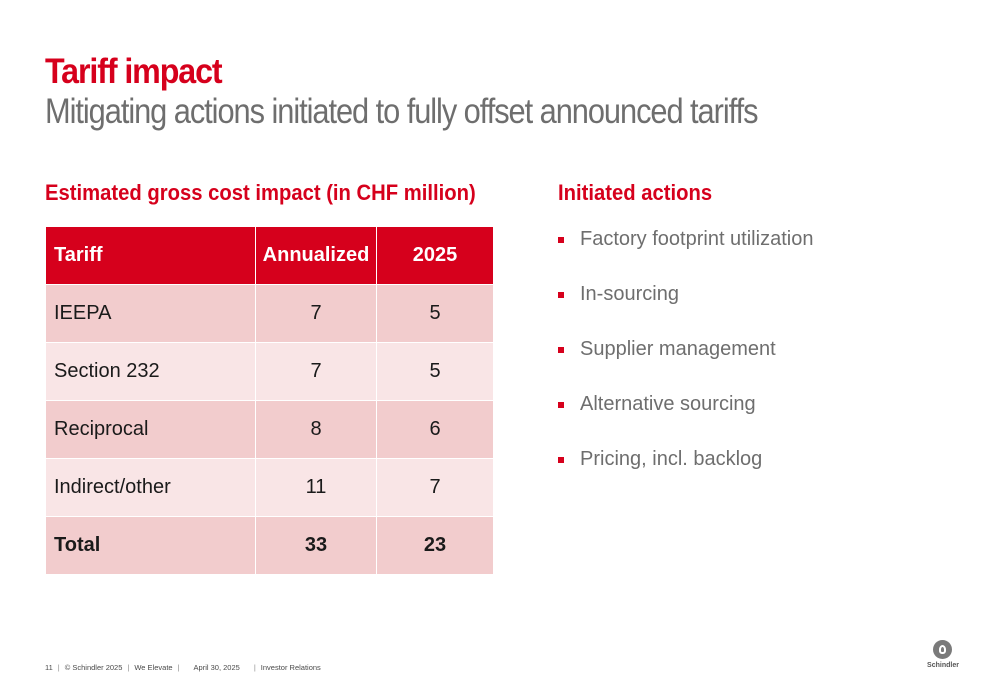  Describe the element at coordinates (635, 192) in the screenshot. I see `actions-heading: Initiated actions` at that location.